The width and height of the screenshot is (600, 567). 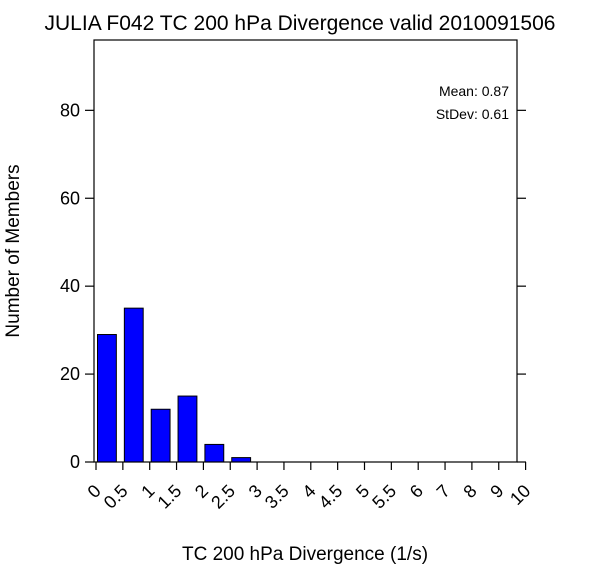 I want to click on x-tick-label: 7, so click(x=443, y=491).